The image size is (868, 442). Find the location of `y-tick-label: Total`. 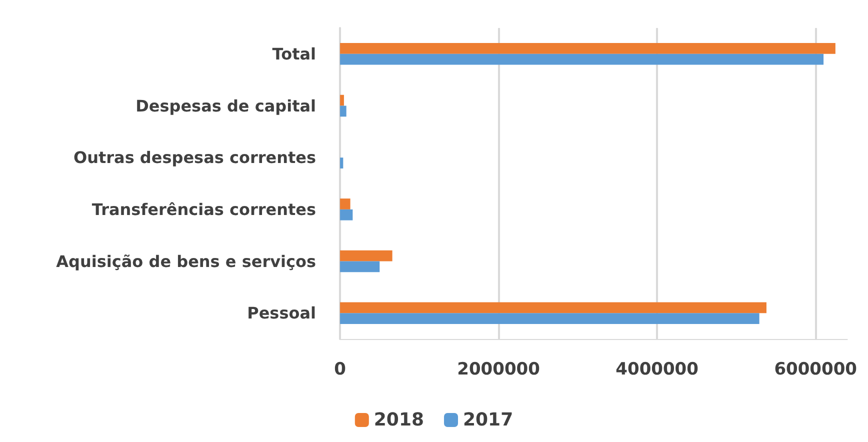

y-tick-label: Total is located at coordinates (294, 54).